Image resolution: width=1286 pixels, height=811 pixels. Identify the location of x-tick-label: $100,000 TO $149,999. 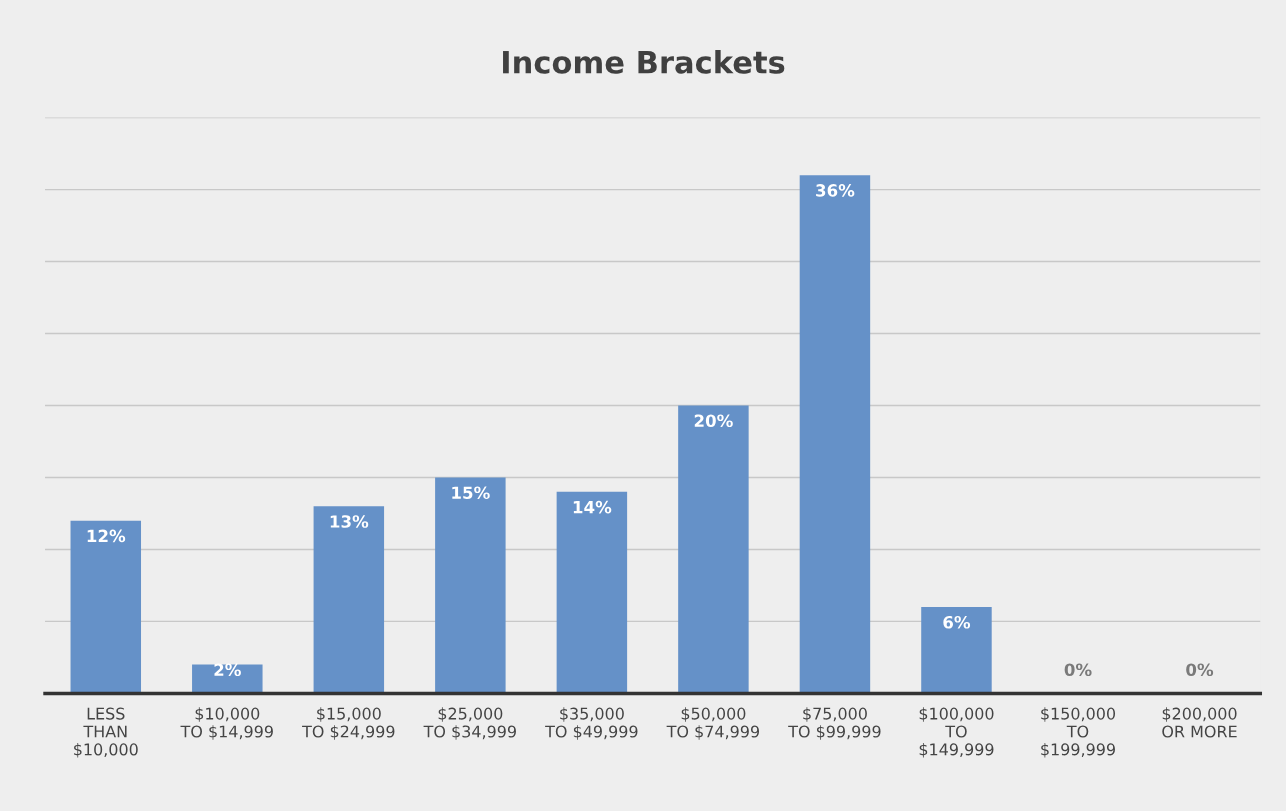
(956, 732).